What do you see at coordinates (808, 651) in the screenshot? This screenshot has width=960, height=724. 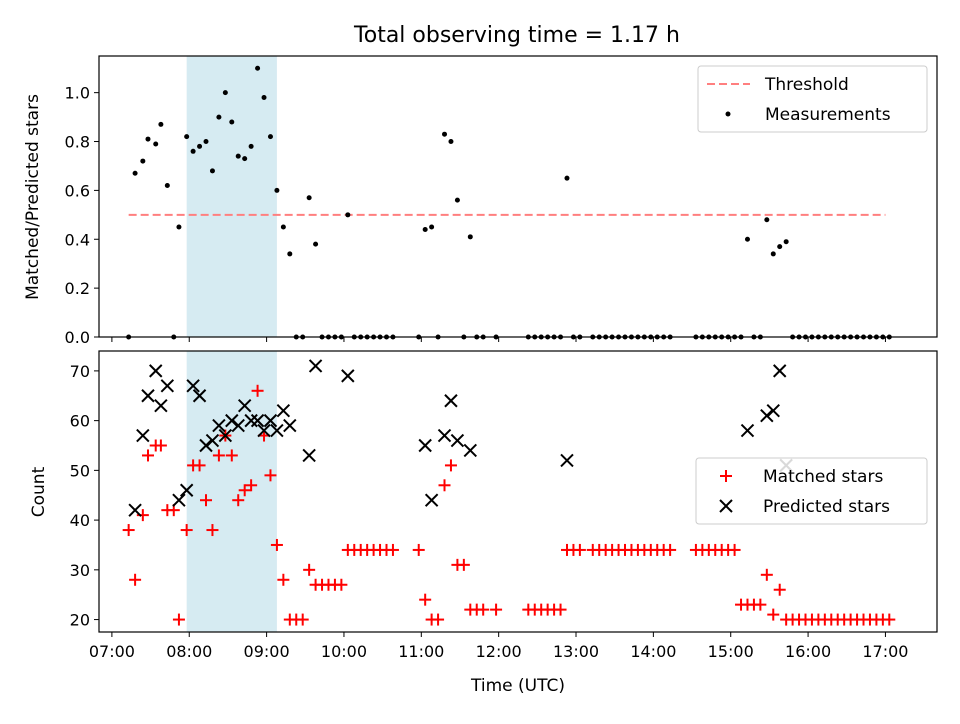 I see `x-tick-label: 16:00` at bounding box center [808, 651].